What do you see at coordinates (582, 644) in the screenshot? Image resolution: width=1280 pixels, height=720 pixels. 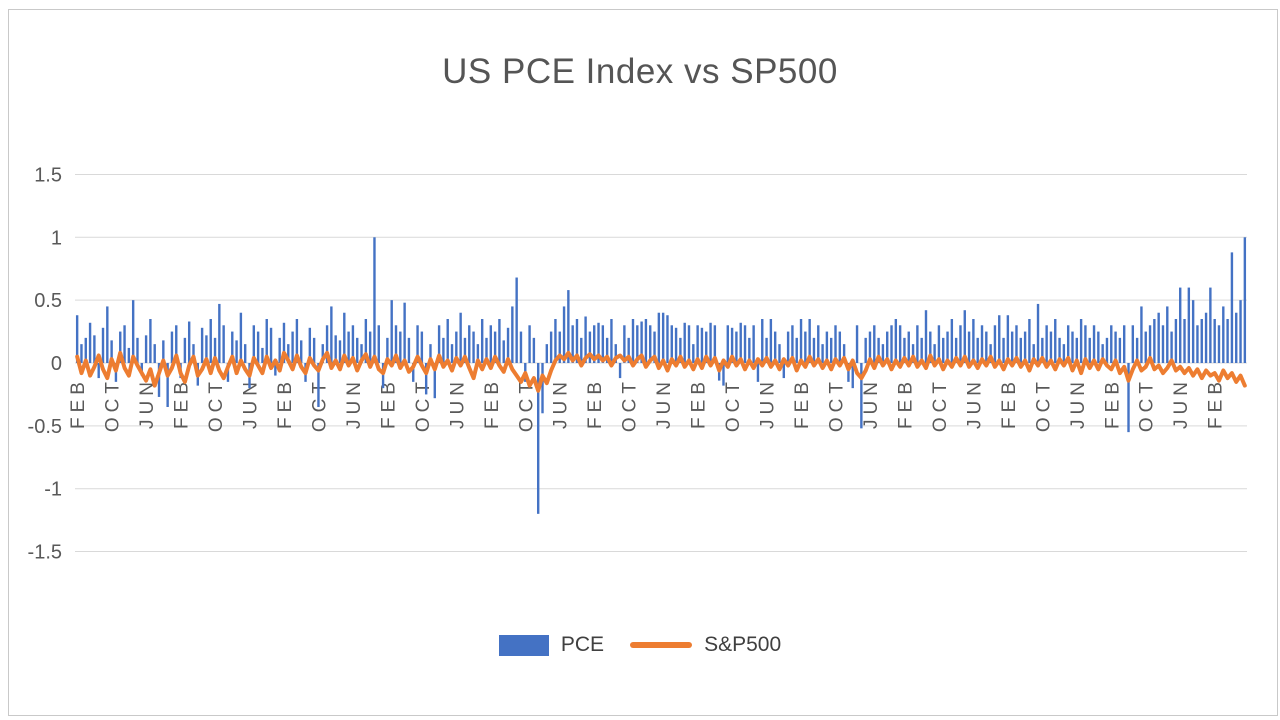 I see `pce-legend-label: PCE` at bounding box center [582, 644].